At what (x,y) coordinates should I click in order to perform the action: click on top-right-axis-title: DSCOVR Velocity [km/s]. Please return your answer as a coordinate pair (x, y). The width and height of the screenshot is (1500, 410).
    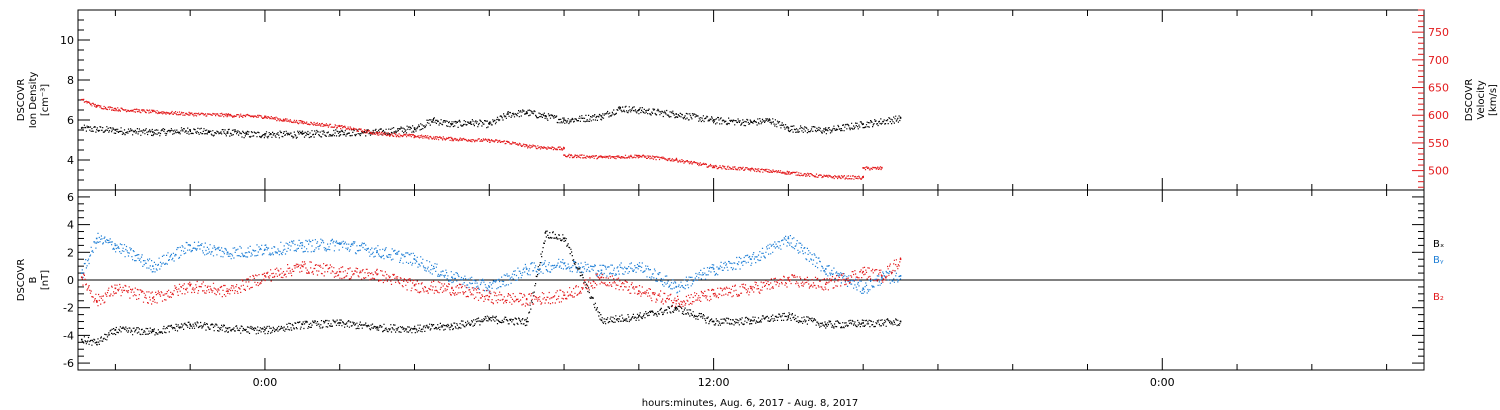
    Looking at the image, I should click on (1481, 100).